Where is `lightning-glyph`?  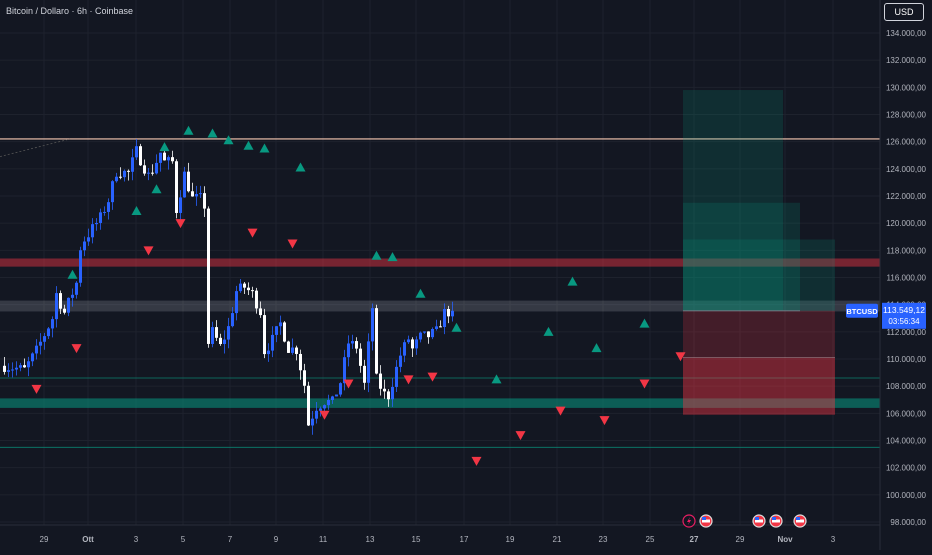
lightning-glyph is located at coordinates (689, 521).